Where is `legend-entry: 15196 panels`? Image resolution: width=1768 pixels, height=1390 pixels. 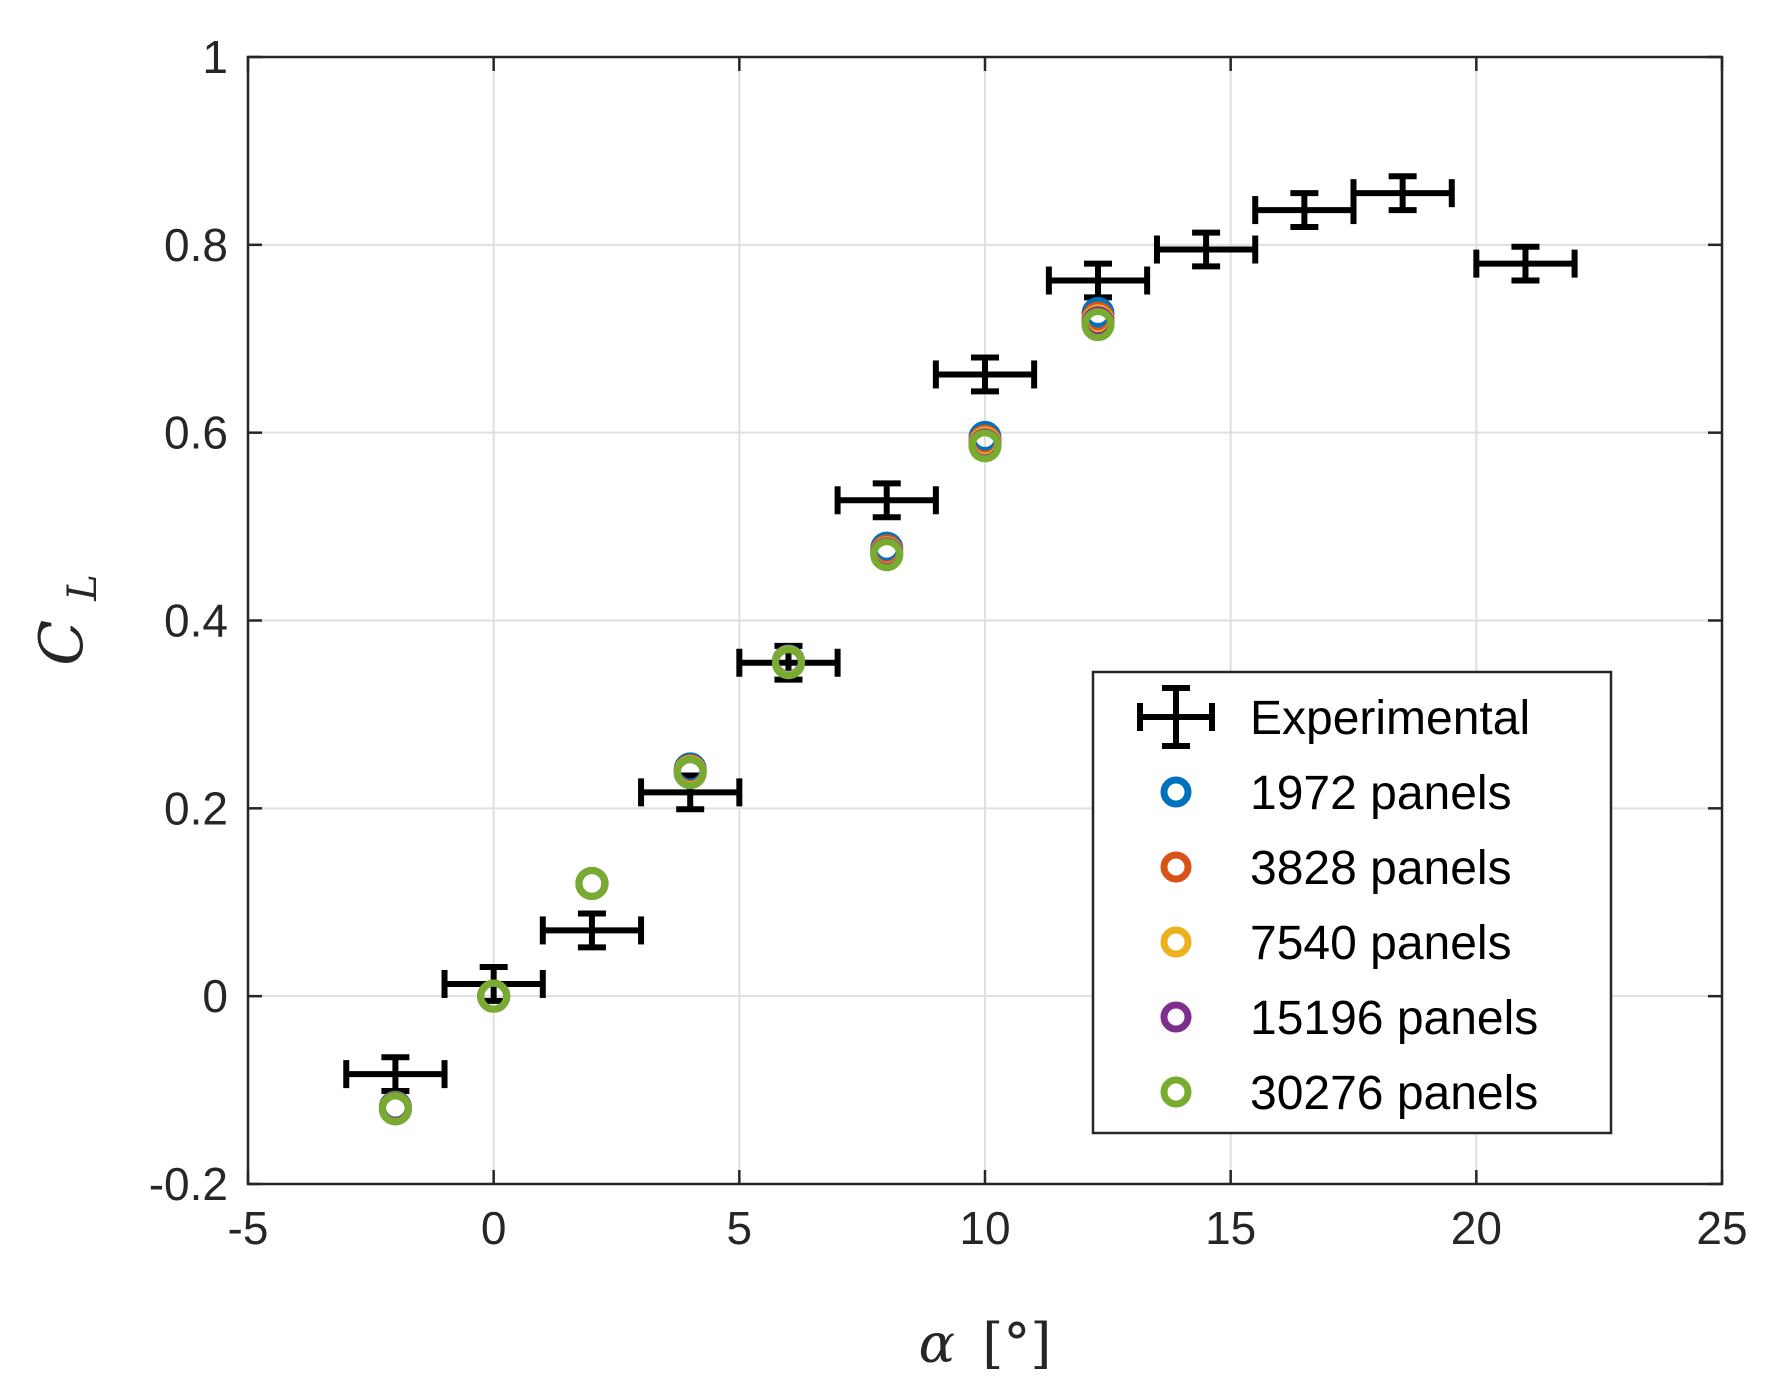 legend-entry: 15196 panels is located at coordinates (1349, 1018).